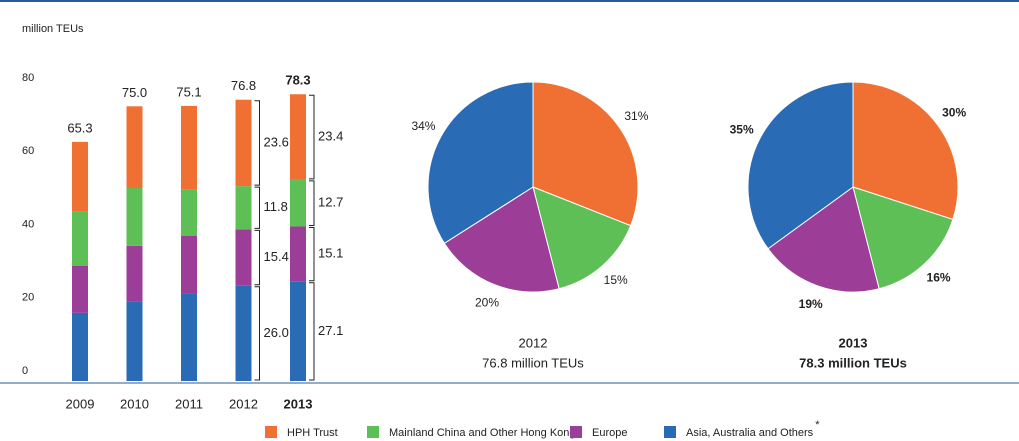 The height and width of the screenshot is (441, 1019). Describe the element at coordinates (188, 91) in the screenshot. I see `total-label: 75.1` at that location.